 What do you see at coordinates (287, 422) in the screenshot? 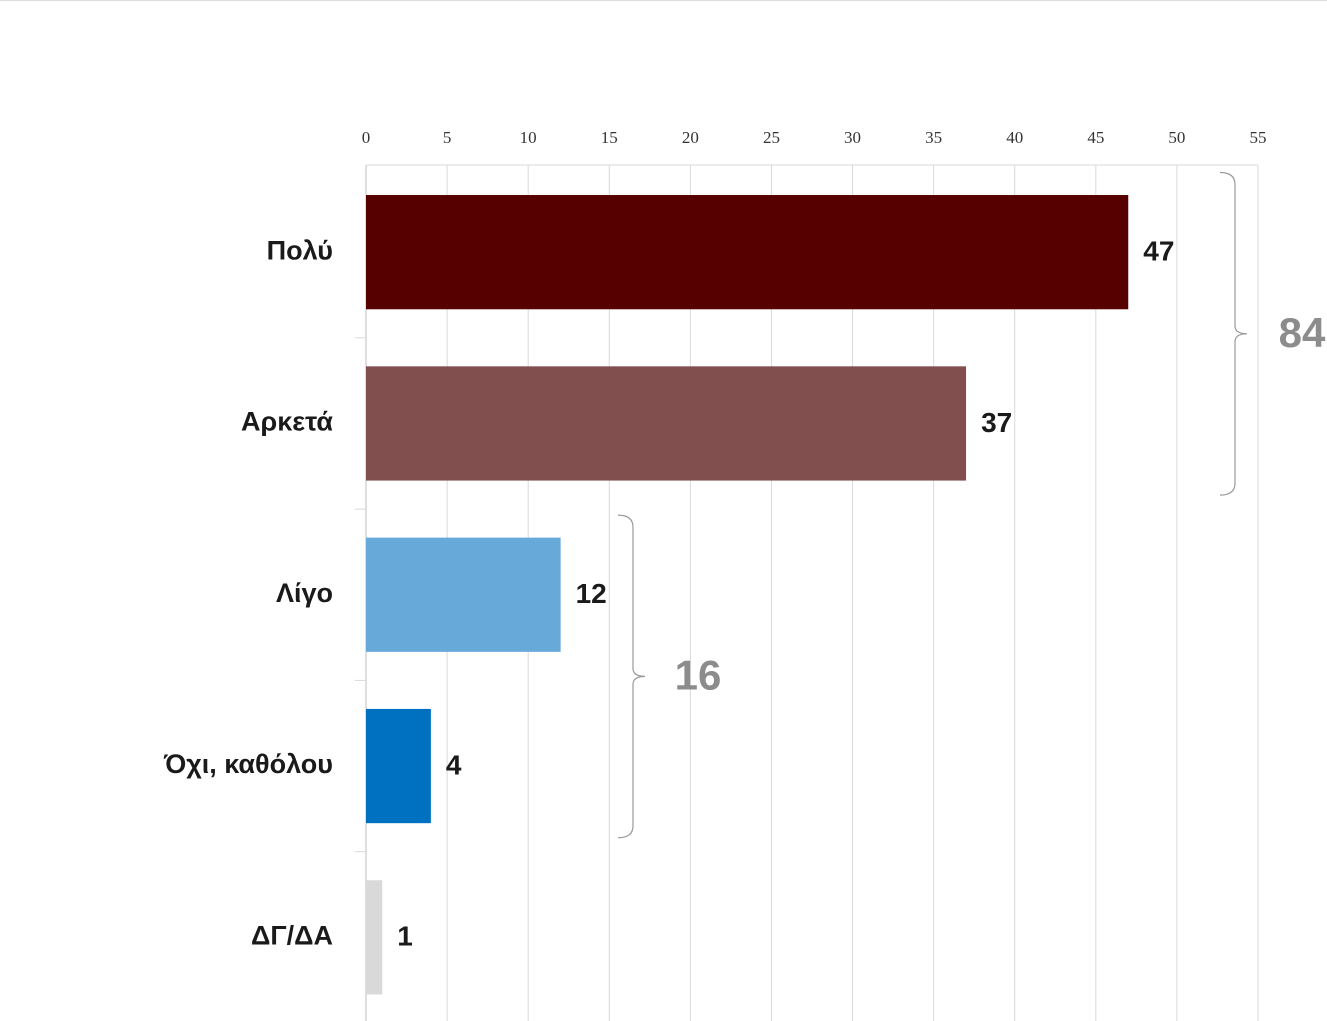
I see `category-label: Αρκετά` at bounding box center [287, 422].